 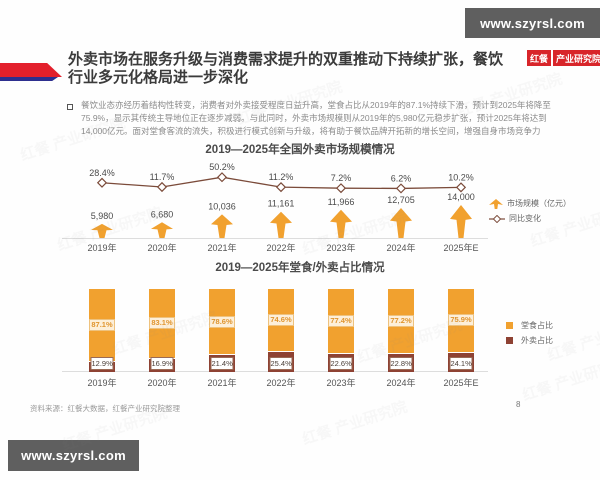 I want to click on legend-item-delivery: 外卖占比, so click(x=529, y=340).